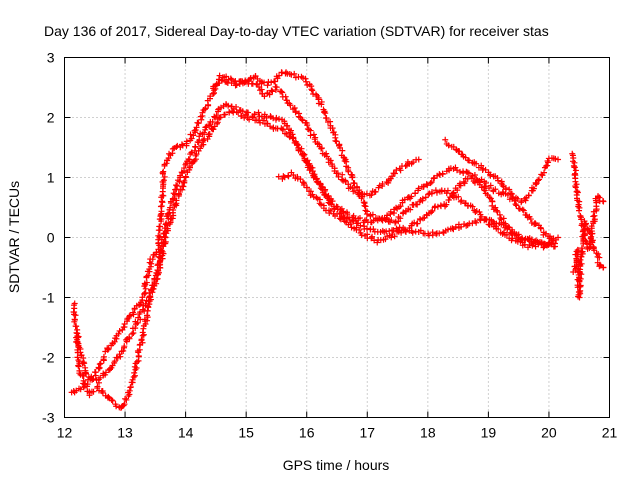 The height and width of the screenshot is (480, 640). I want to click on y-tick-label: -2, so click(48, 358).